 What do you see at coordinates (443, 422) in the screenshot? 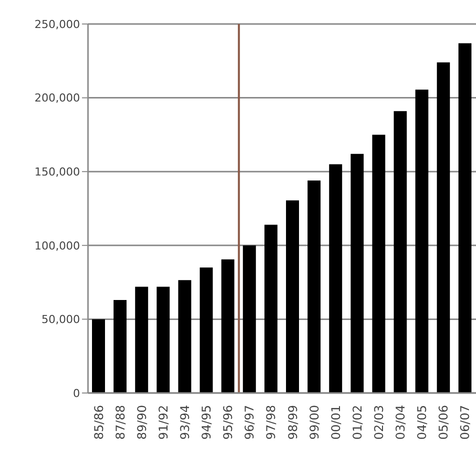
I see `x-tick-label: 05/06` at bounding box center [443, 422].